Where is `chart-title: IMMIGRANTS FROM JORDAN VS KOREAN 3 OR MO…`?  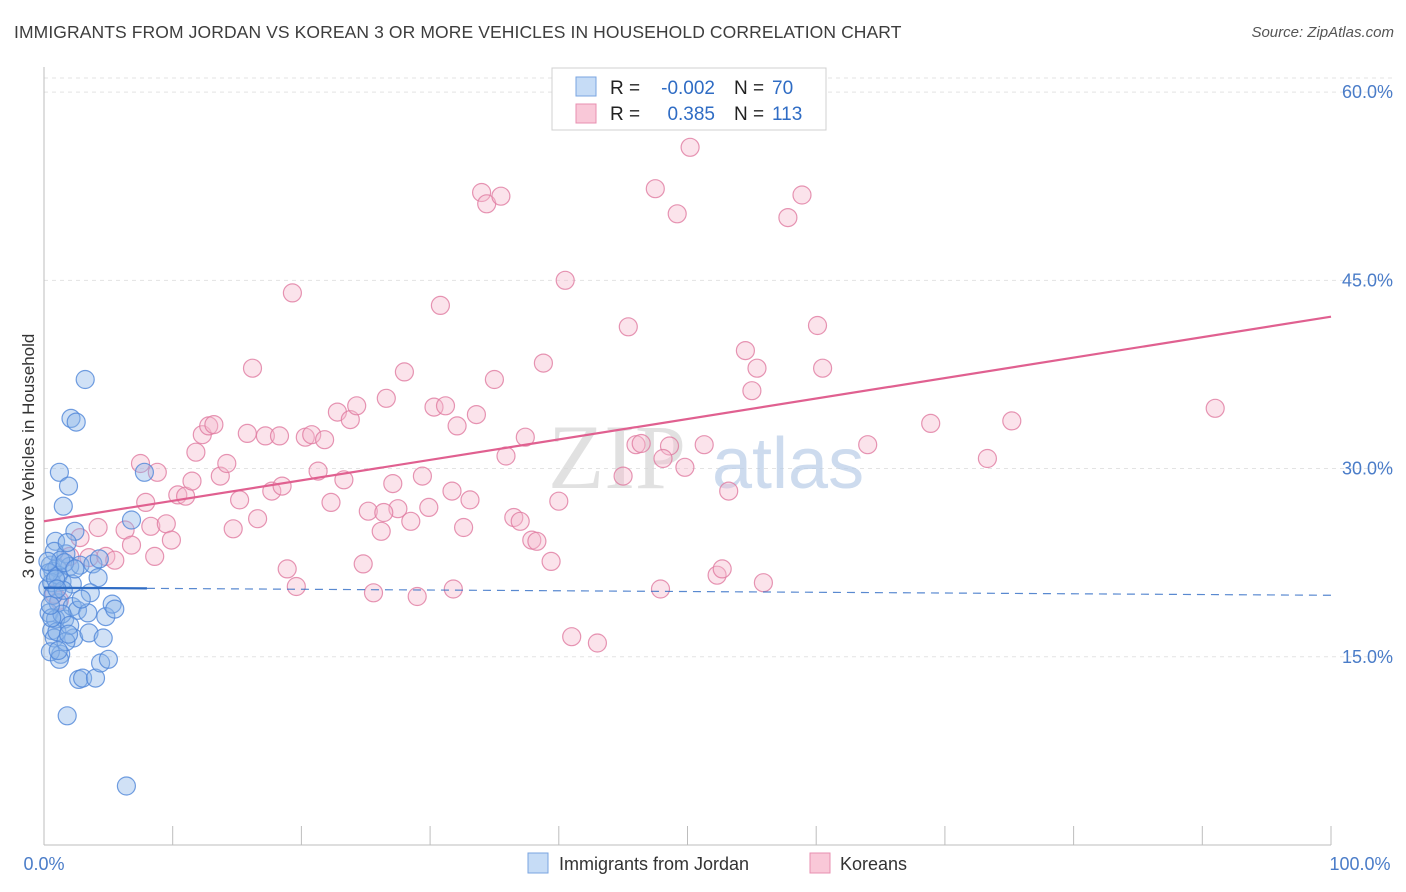 chart-title: IMMIGRANTS FROM JORDAN VS KOREAN 3 OR MO… is located at coordinates (458, 32).